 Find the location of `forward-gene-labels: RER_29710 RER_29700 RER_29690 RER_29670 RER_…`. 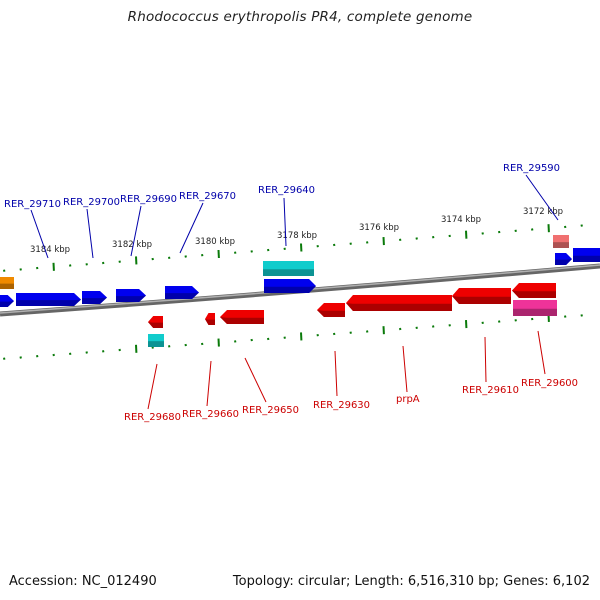

forward-gene-labels: RER_29710 RER_29700 RER_29690 RER_29670 RER_… is located at coordinates (282, 186).